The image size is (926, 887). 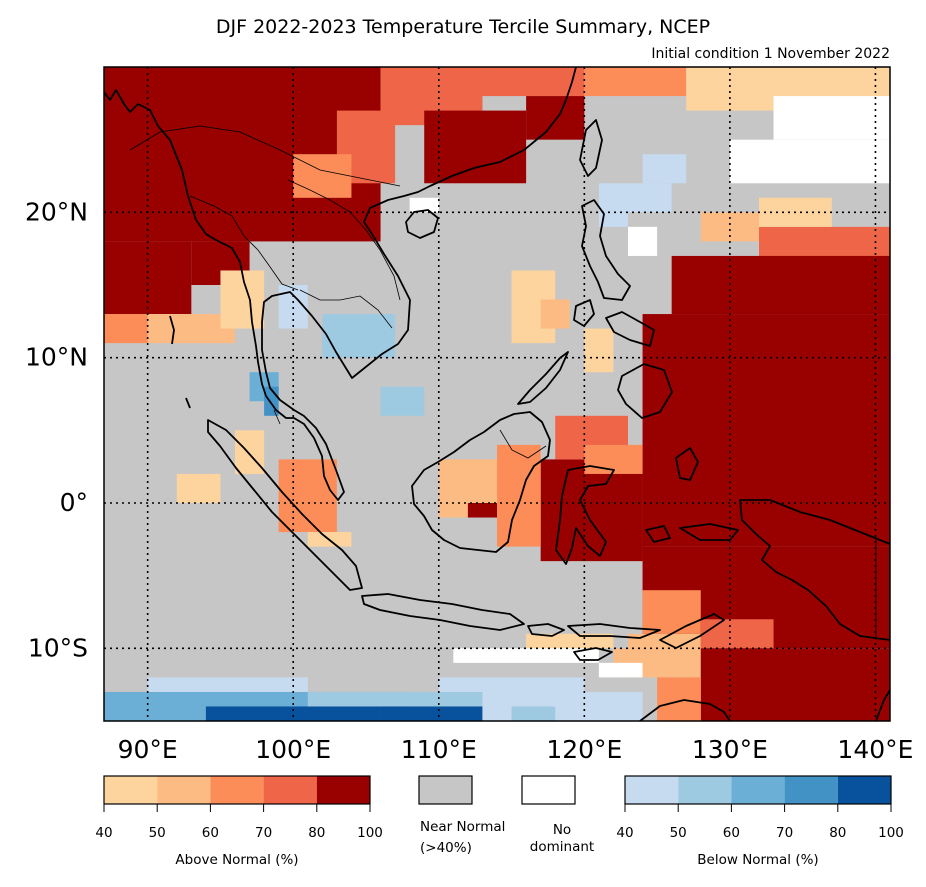 I want to click on lon-tick-label: 100°E, so click(x=293, y=749).